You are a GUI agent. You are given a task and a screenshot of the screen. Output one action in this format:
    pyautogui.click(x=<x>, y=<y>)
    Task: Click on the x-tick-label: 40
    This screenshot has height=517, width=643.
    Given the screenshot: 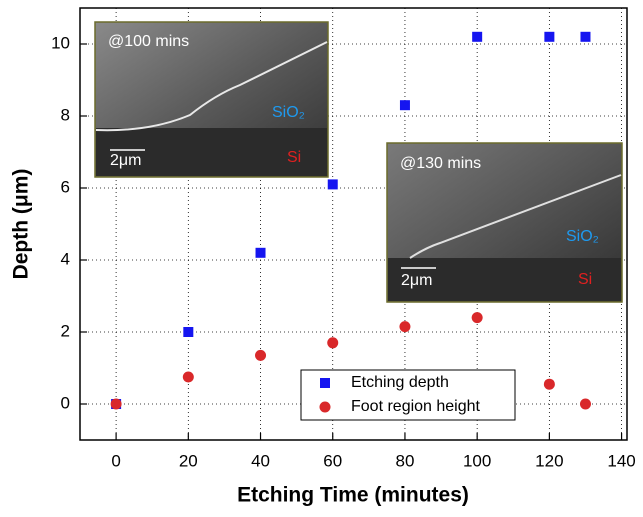 What is the action you would take?
    pyautogui.click(x=260, y=460)
    